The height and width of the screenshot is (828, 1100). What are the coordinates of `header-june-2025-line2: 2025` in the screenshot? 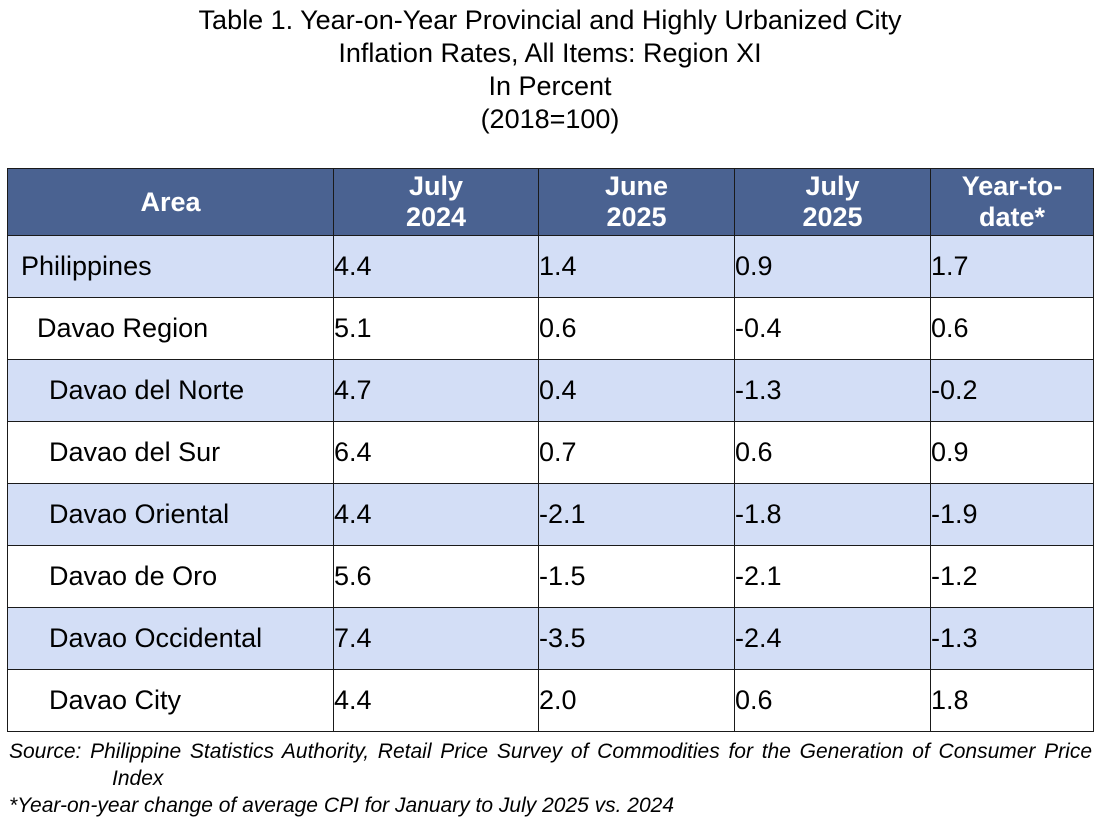 It's located at (636, 217).